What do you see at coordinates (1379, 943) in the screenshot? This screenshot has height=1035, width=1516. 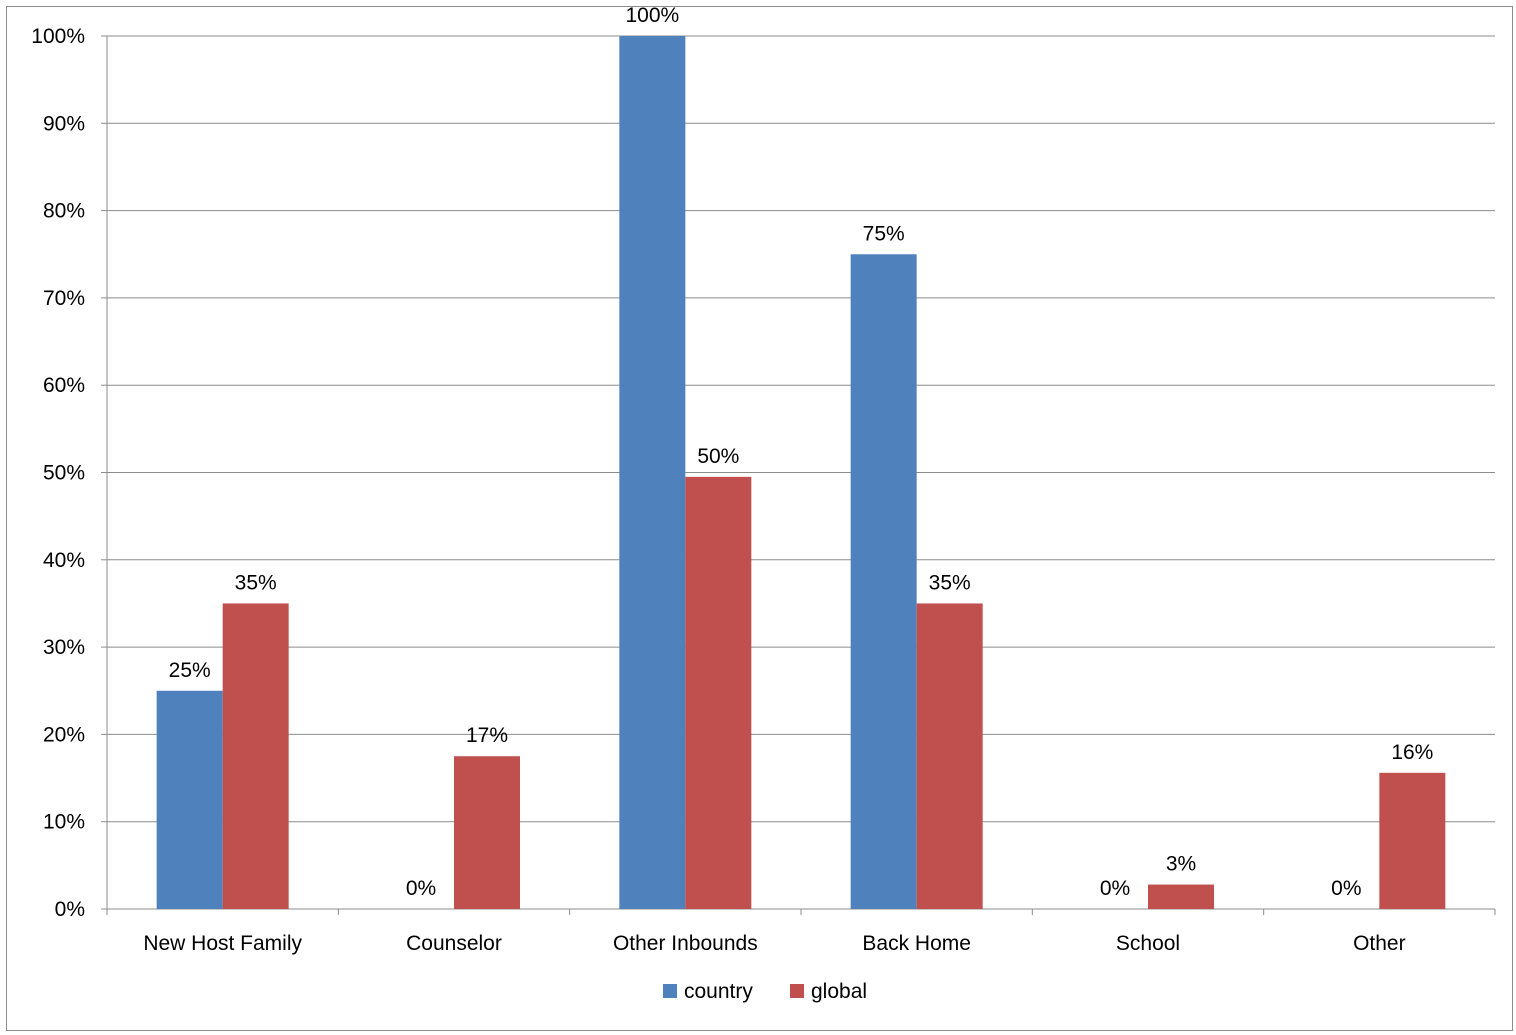 I see `x-category-label: Other` at bounding box center [1379, 943].